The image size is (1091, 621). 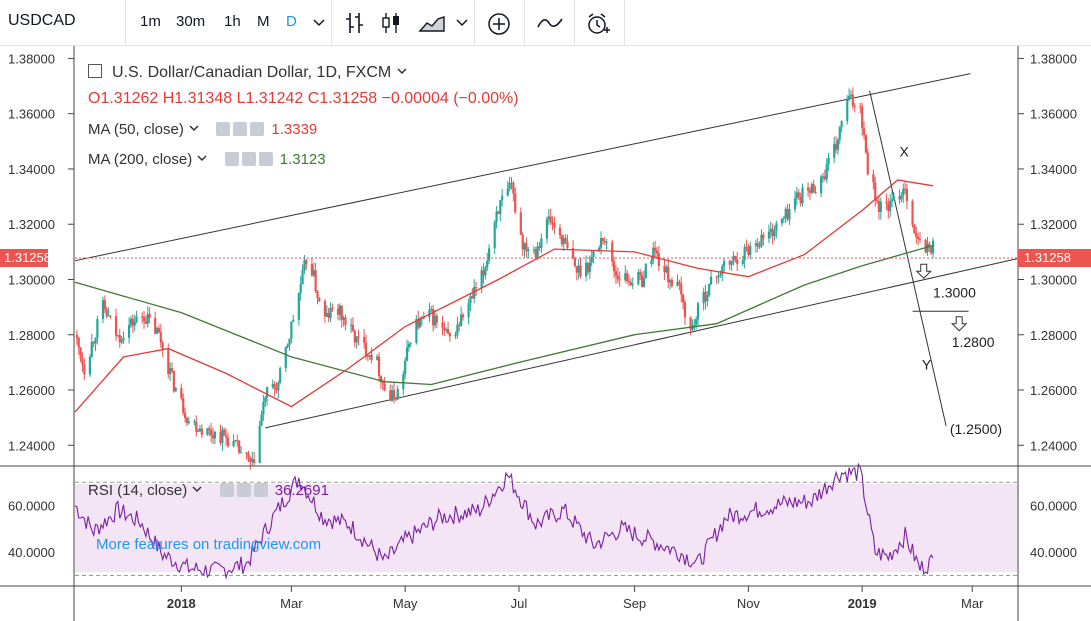 What do you see at coordinates (138, 490) in the screenshot?
I see `rsi-label: RSI (14, close)` at bounding box center [138, 490].